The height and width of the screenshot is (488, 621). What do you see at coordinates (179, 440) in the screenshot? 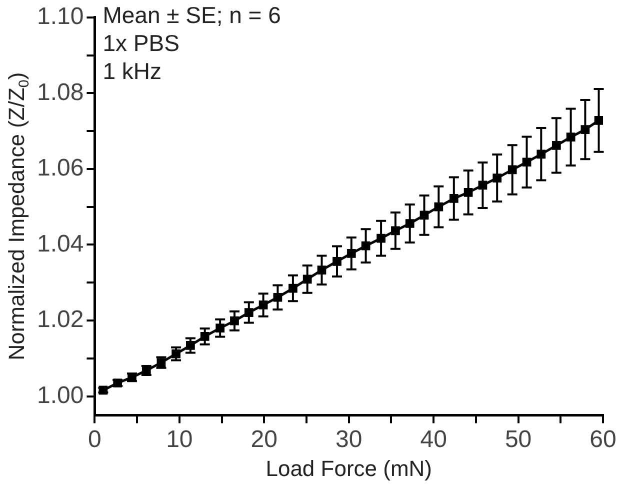
I see `x-tick-label: 10` at bounding box center [179, 440].